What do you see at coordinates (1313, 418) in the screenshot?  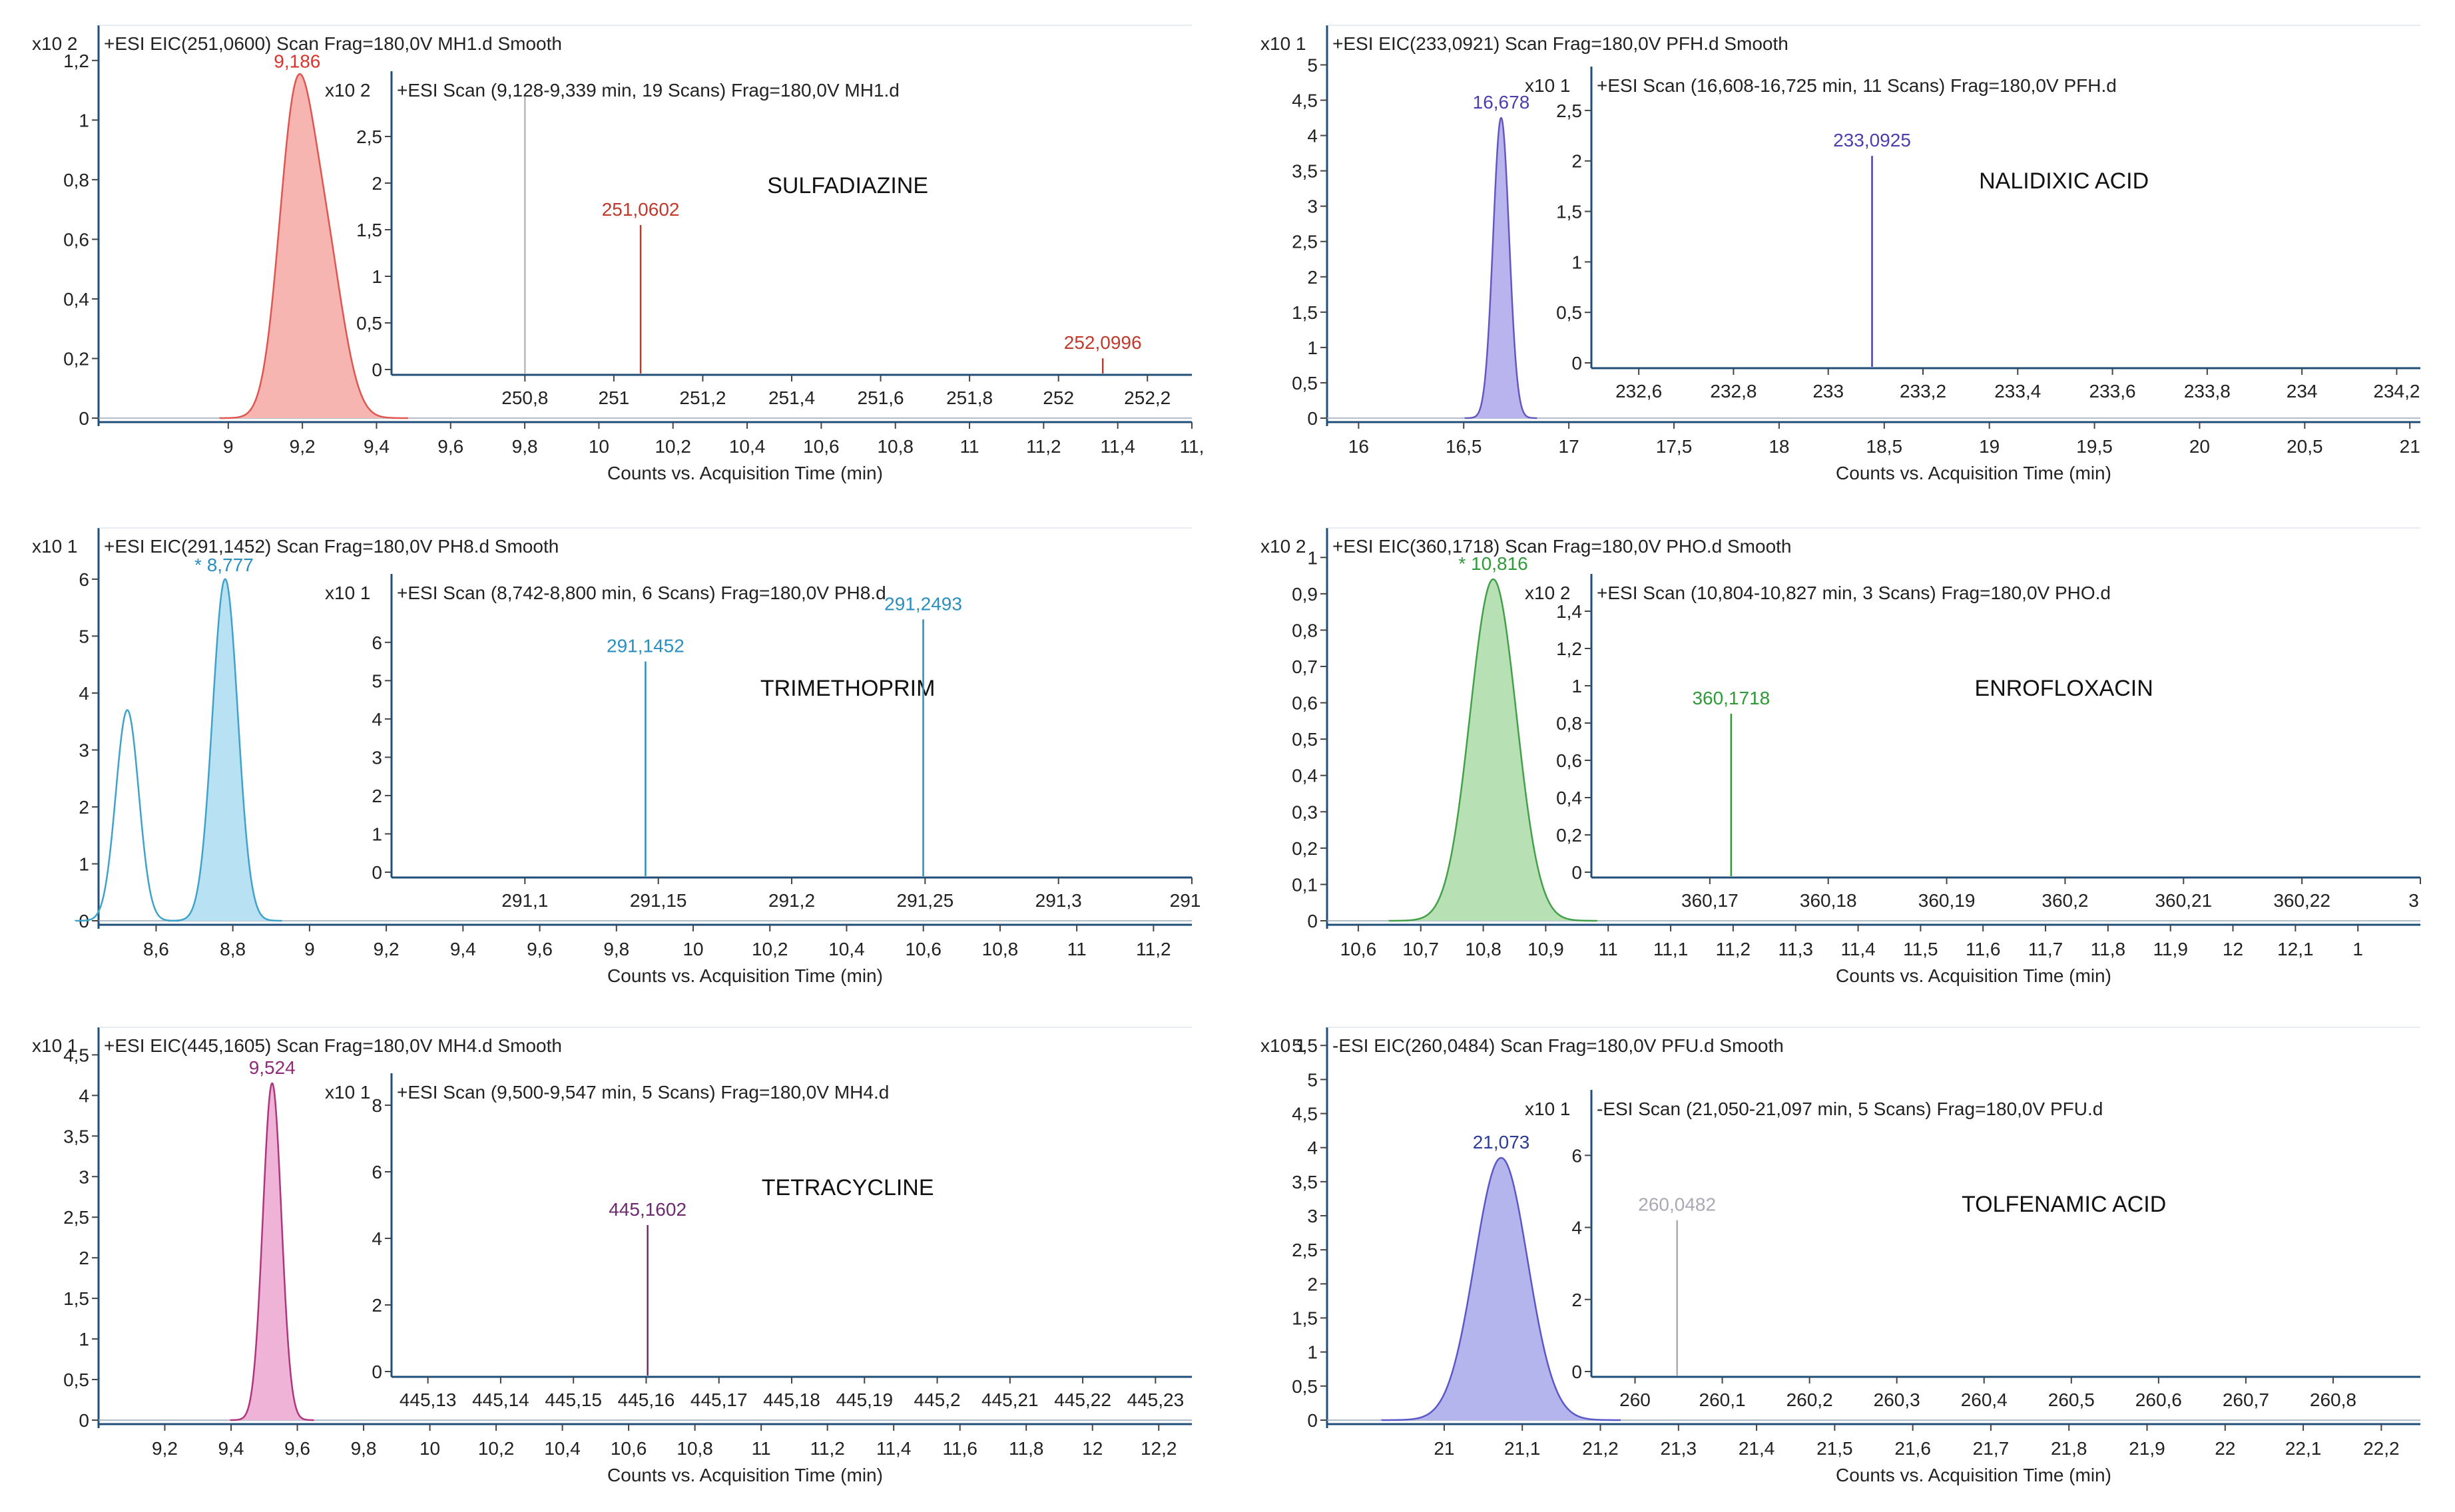 I see `y-tick-label: 0` at bounding box center [1313, 418].